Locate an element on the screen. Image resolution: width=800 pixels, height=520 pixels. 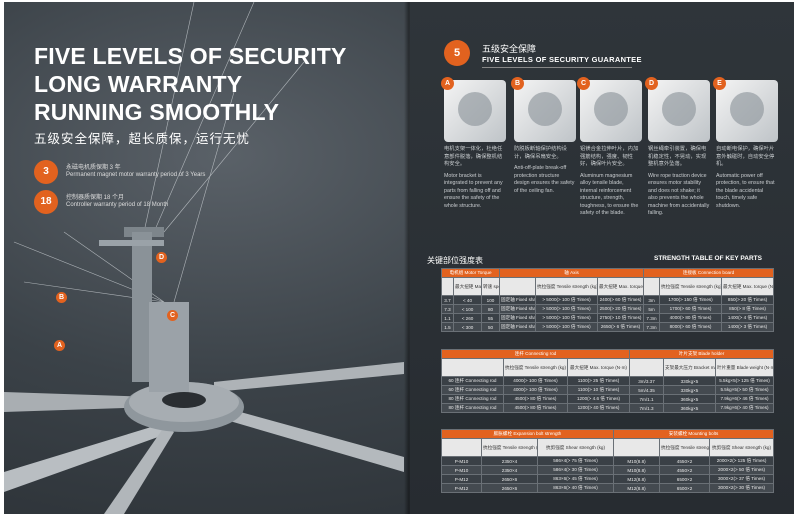
section-title-en: FIVE LEVELS OF SECURITY GUARANTEE is located at coordinates (562, 59).